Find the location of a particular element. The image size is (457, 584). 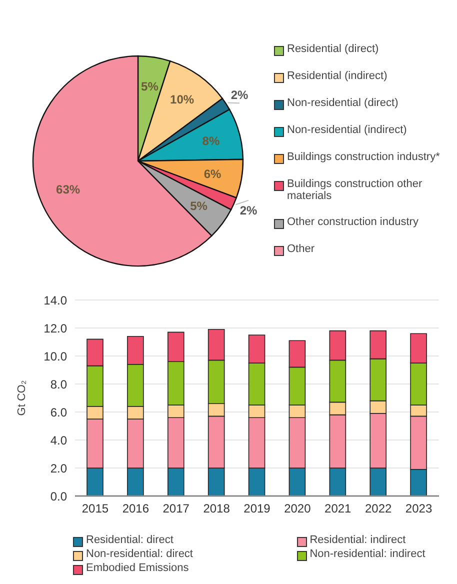

x-tick-label: 2023 is located at coordinates (418, 509).